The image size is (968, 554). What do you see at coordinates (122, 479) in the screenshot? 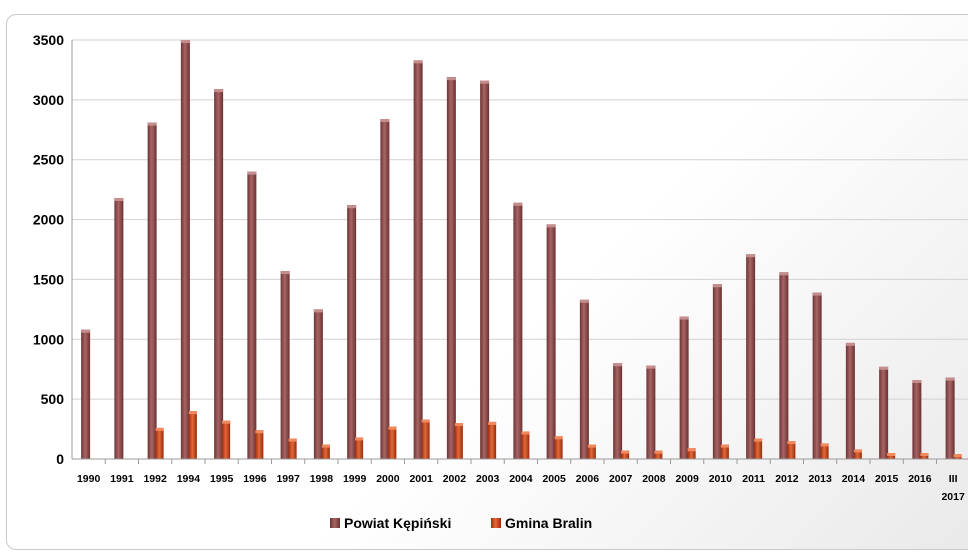
I see `x-tick-label: 1991` at bounding box center [122, 479].